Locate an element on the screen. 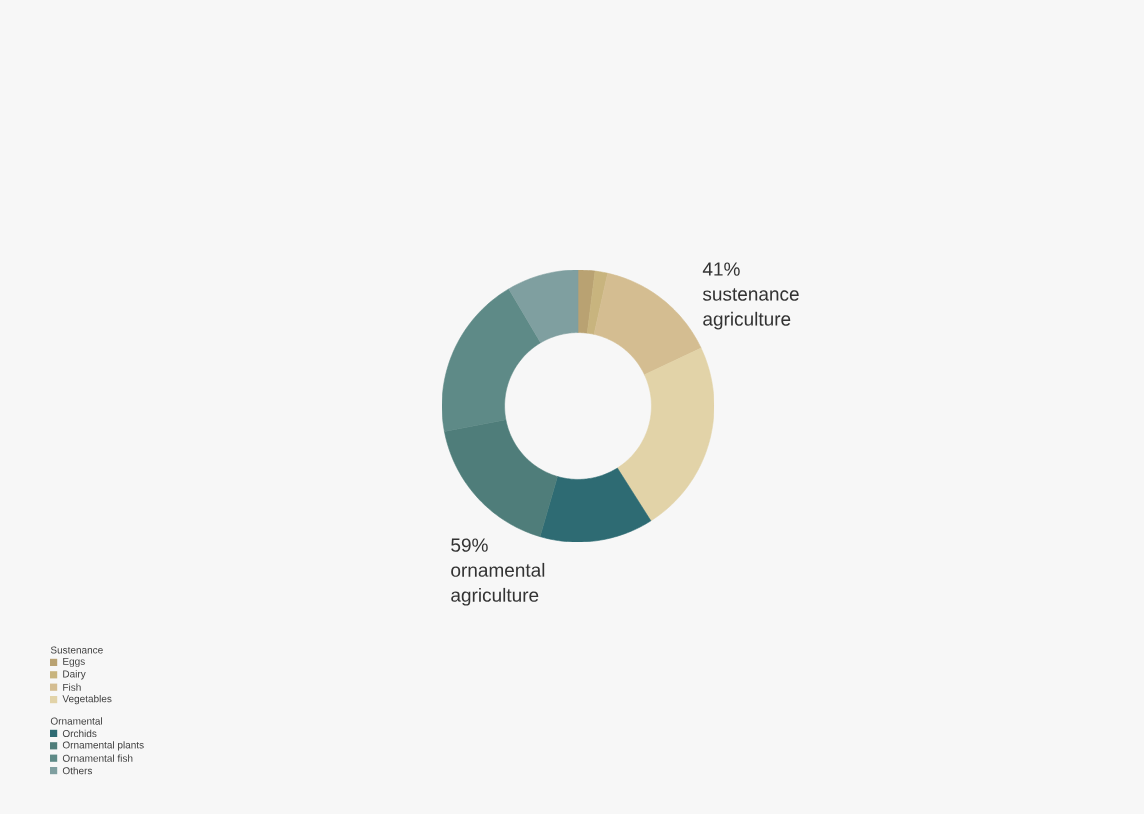 Image resolution: width=1144 pixels, height=814 pixels. text: 41% sustenance agriculture is located at coordinates (750, 296).